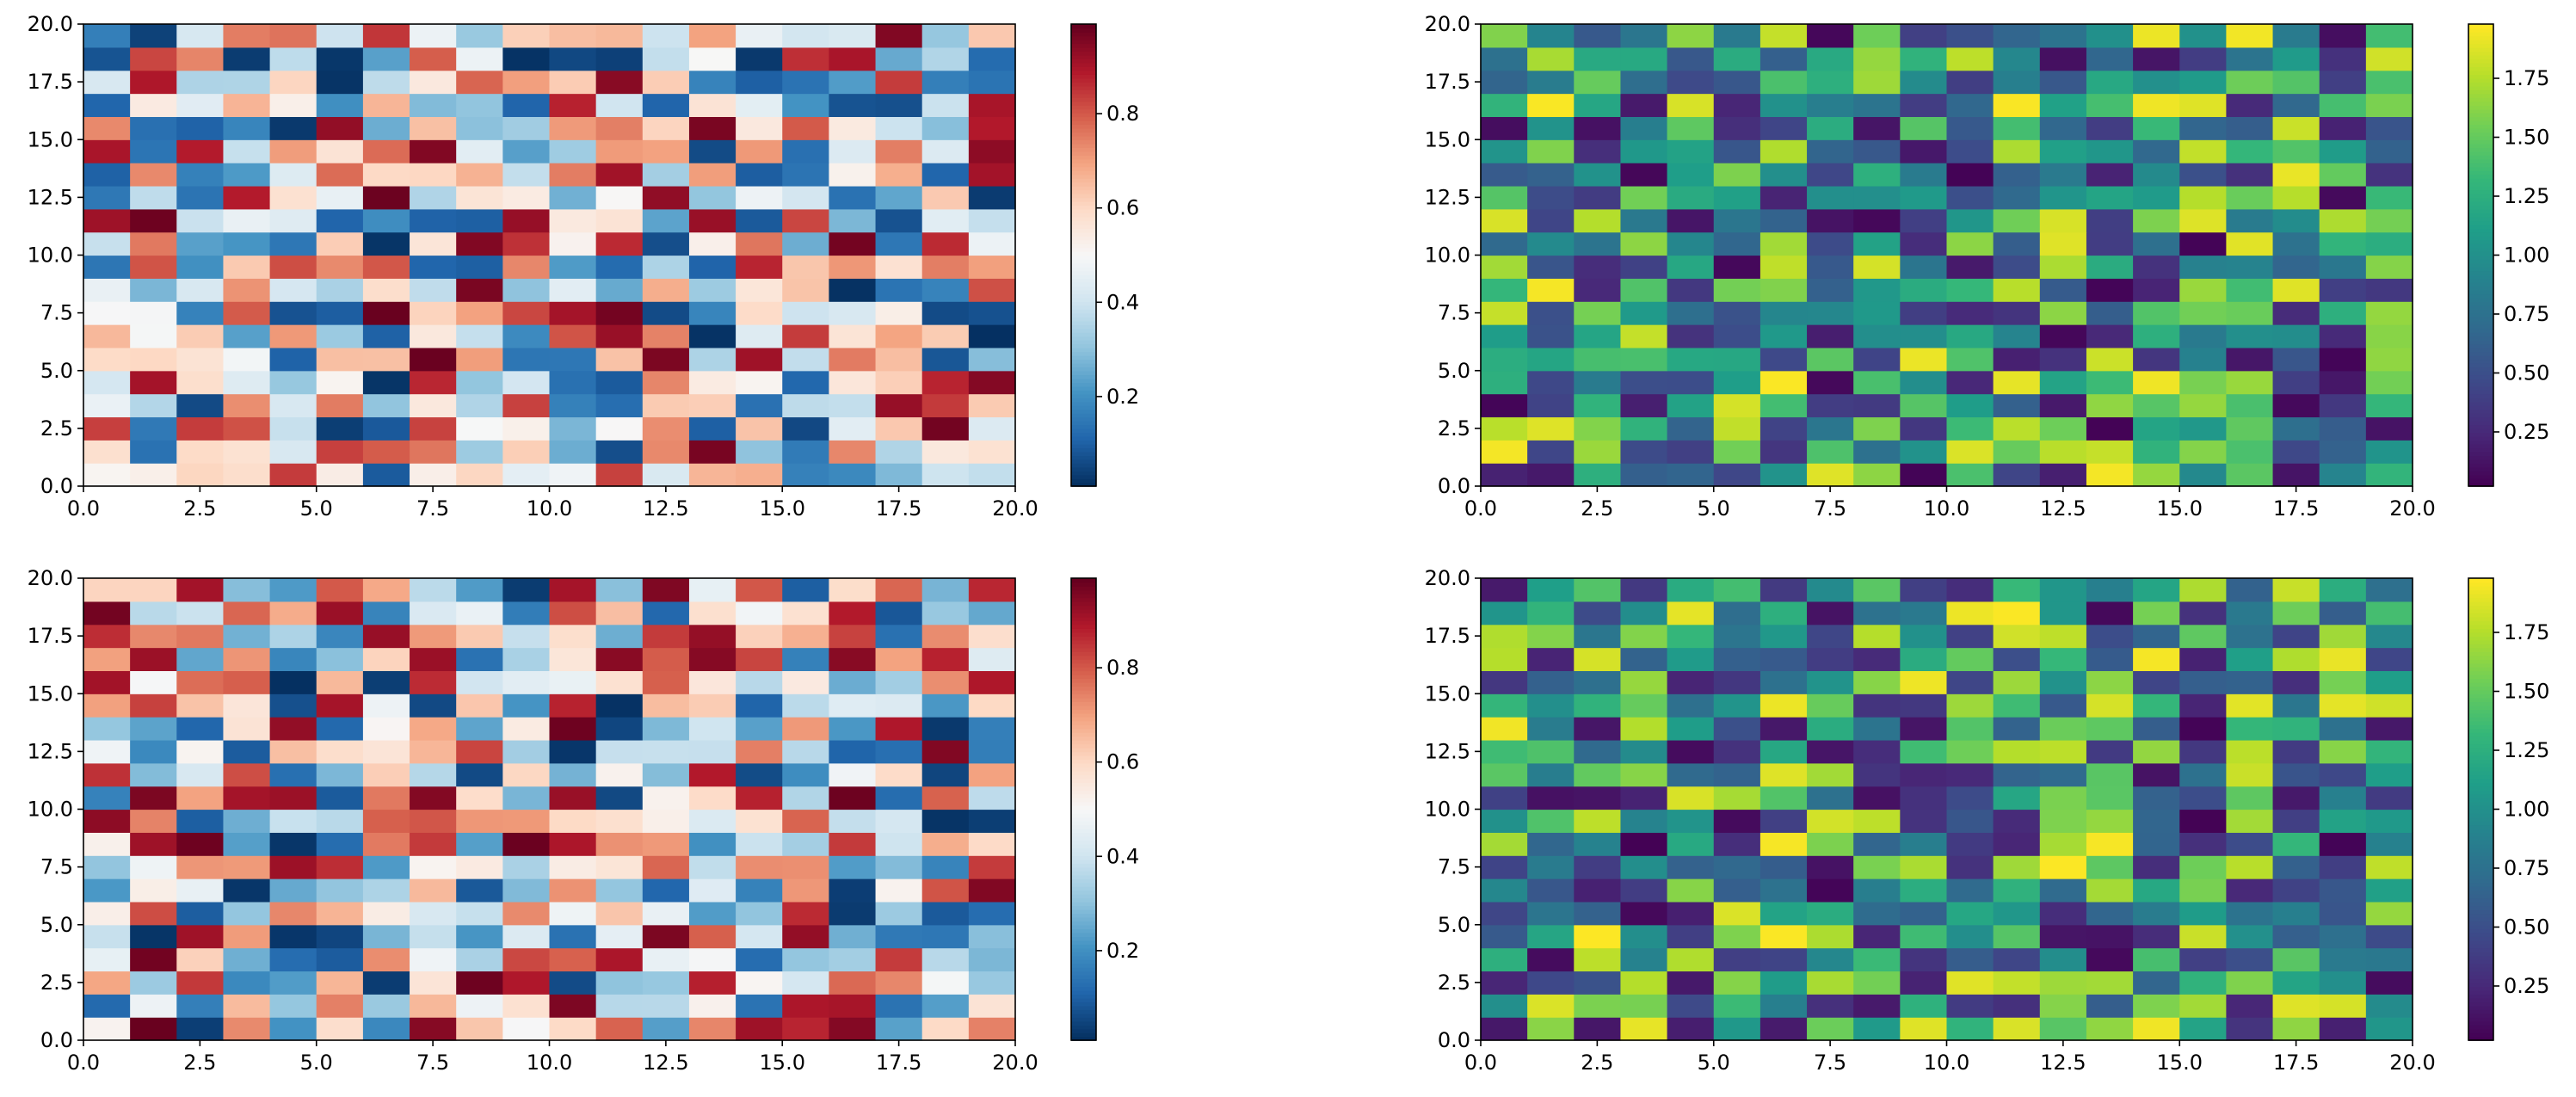 The image size is (2576, 1097). What do you see at coordinates (549, 1063) in the screenshot?
I see `x-tick-label: 10.0` at bounding box center [549, 1063].